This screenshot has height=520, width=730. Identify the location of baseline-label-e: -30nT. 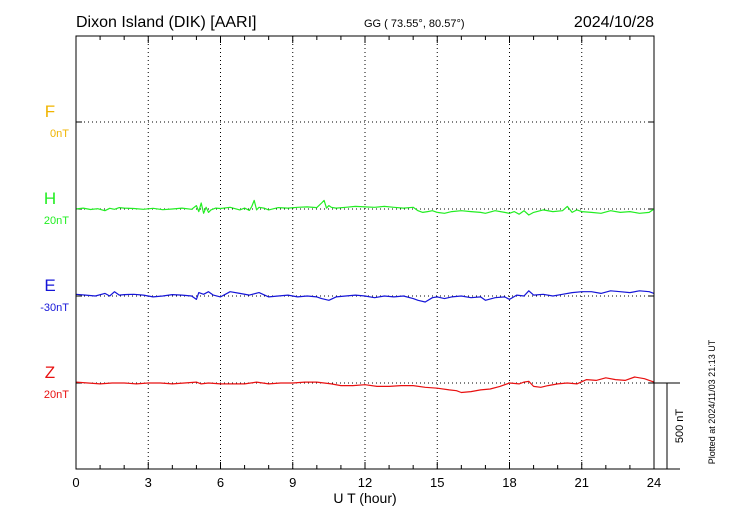
(54, 308).